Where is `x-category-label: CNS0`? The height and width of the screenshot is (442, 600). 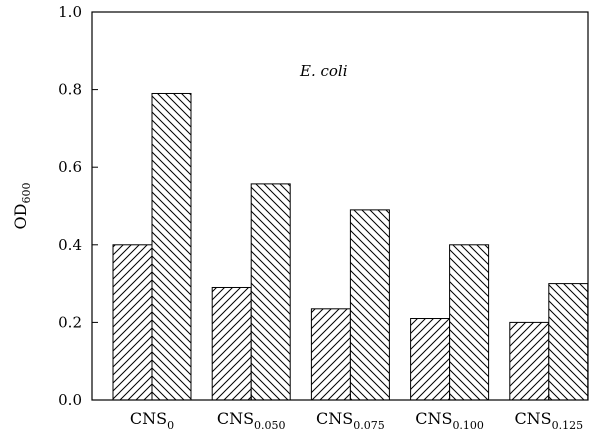 x-category-label: CNS0 is located at coordinates (152, 420).